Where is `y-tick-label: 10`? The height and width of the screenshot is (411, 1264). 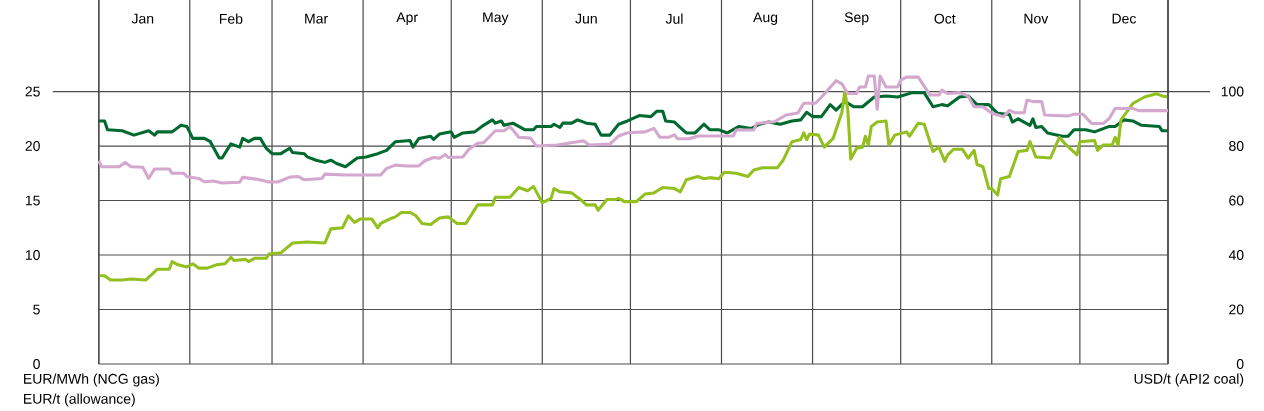 y-tick-label: 10 is located at coordinates (32, 255).